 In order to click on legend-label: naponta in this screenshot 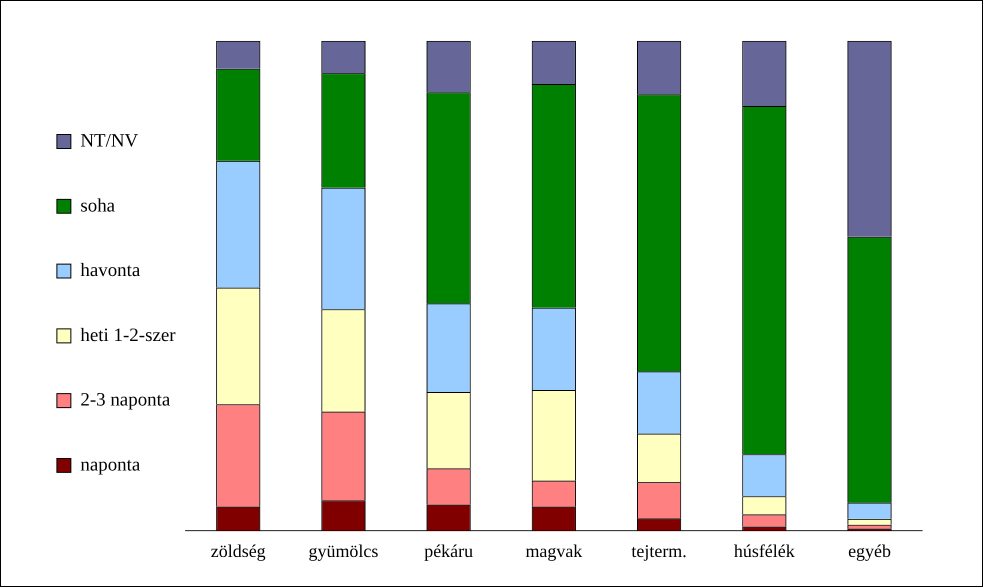, I will do `click(110, 465)`.